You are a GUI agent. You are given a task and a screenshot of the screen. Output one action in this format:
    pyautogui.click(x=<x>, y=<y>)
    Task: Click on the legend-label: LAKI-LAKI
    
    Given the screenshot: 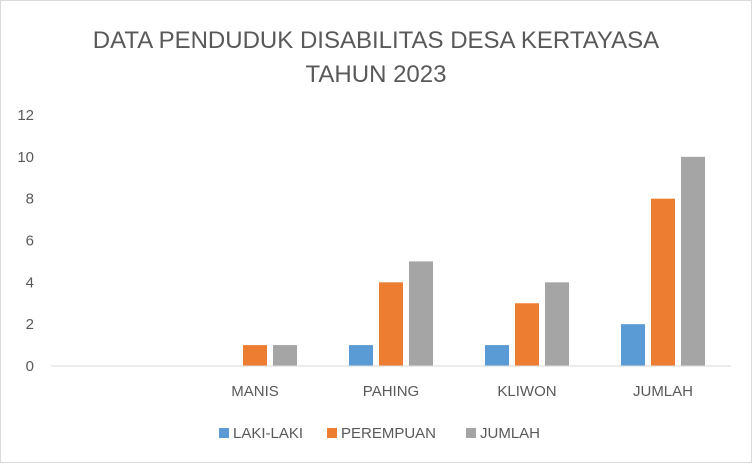 What is the action you would take?
    pyautogui.click(x=268, y=433)
    